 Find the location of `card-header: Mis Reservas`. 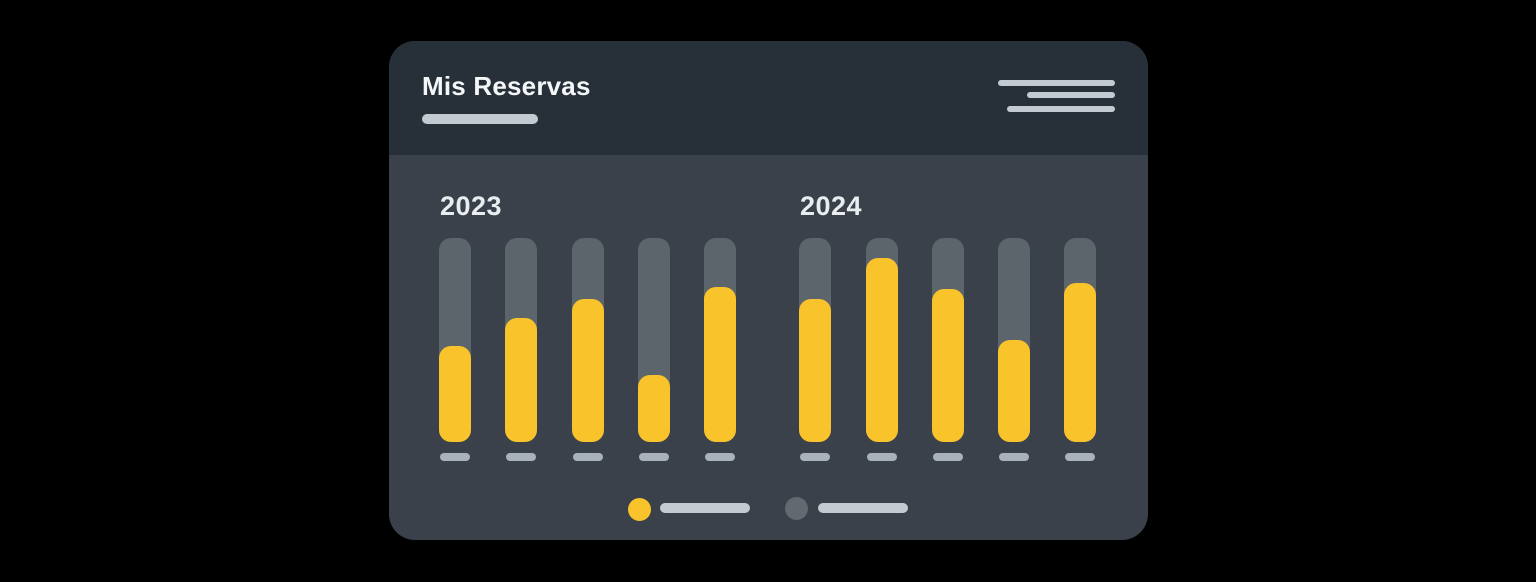

card-header: Mis Reservas is located at coordinates (768, 98).